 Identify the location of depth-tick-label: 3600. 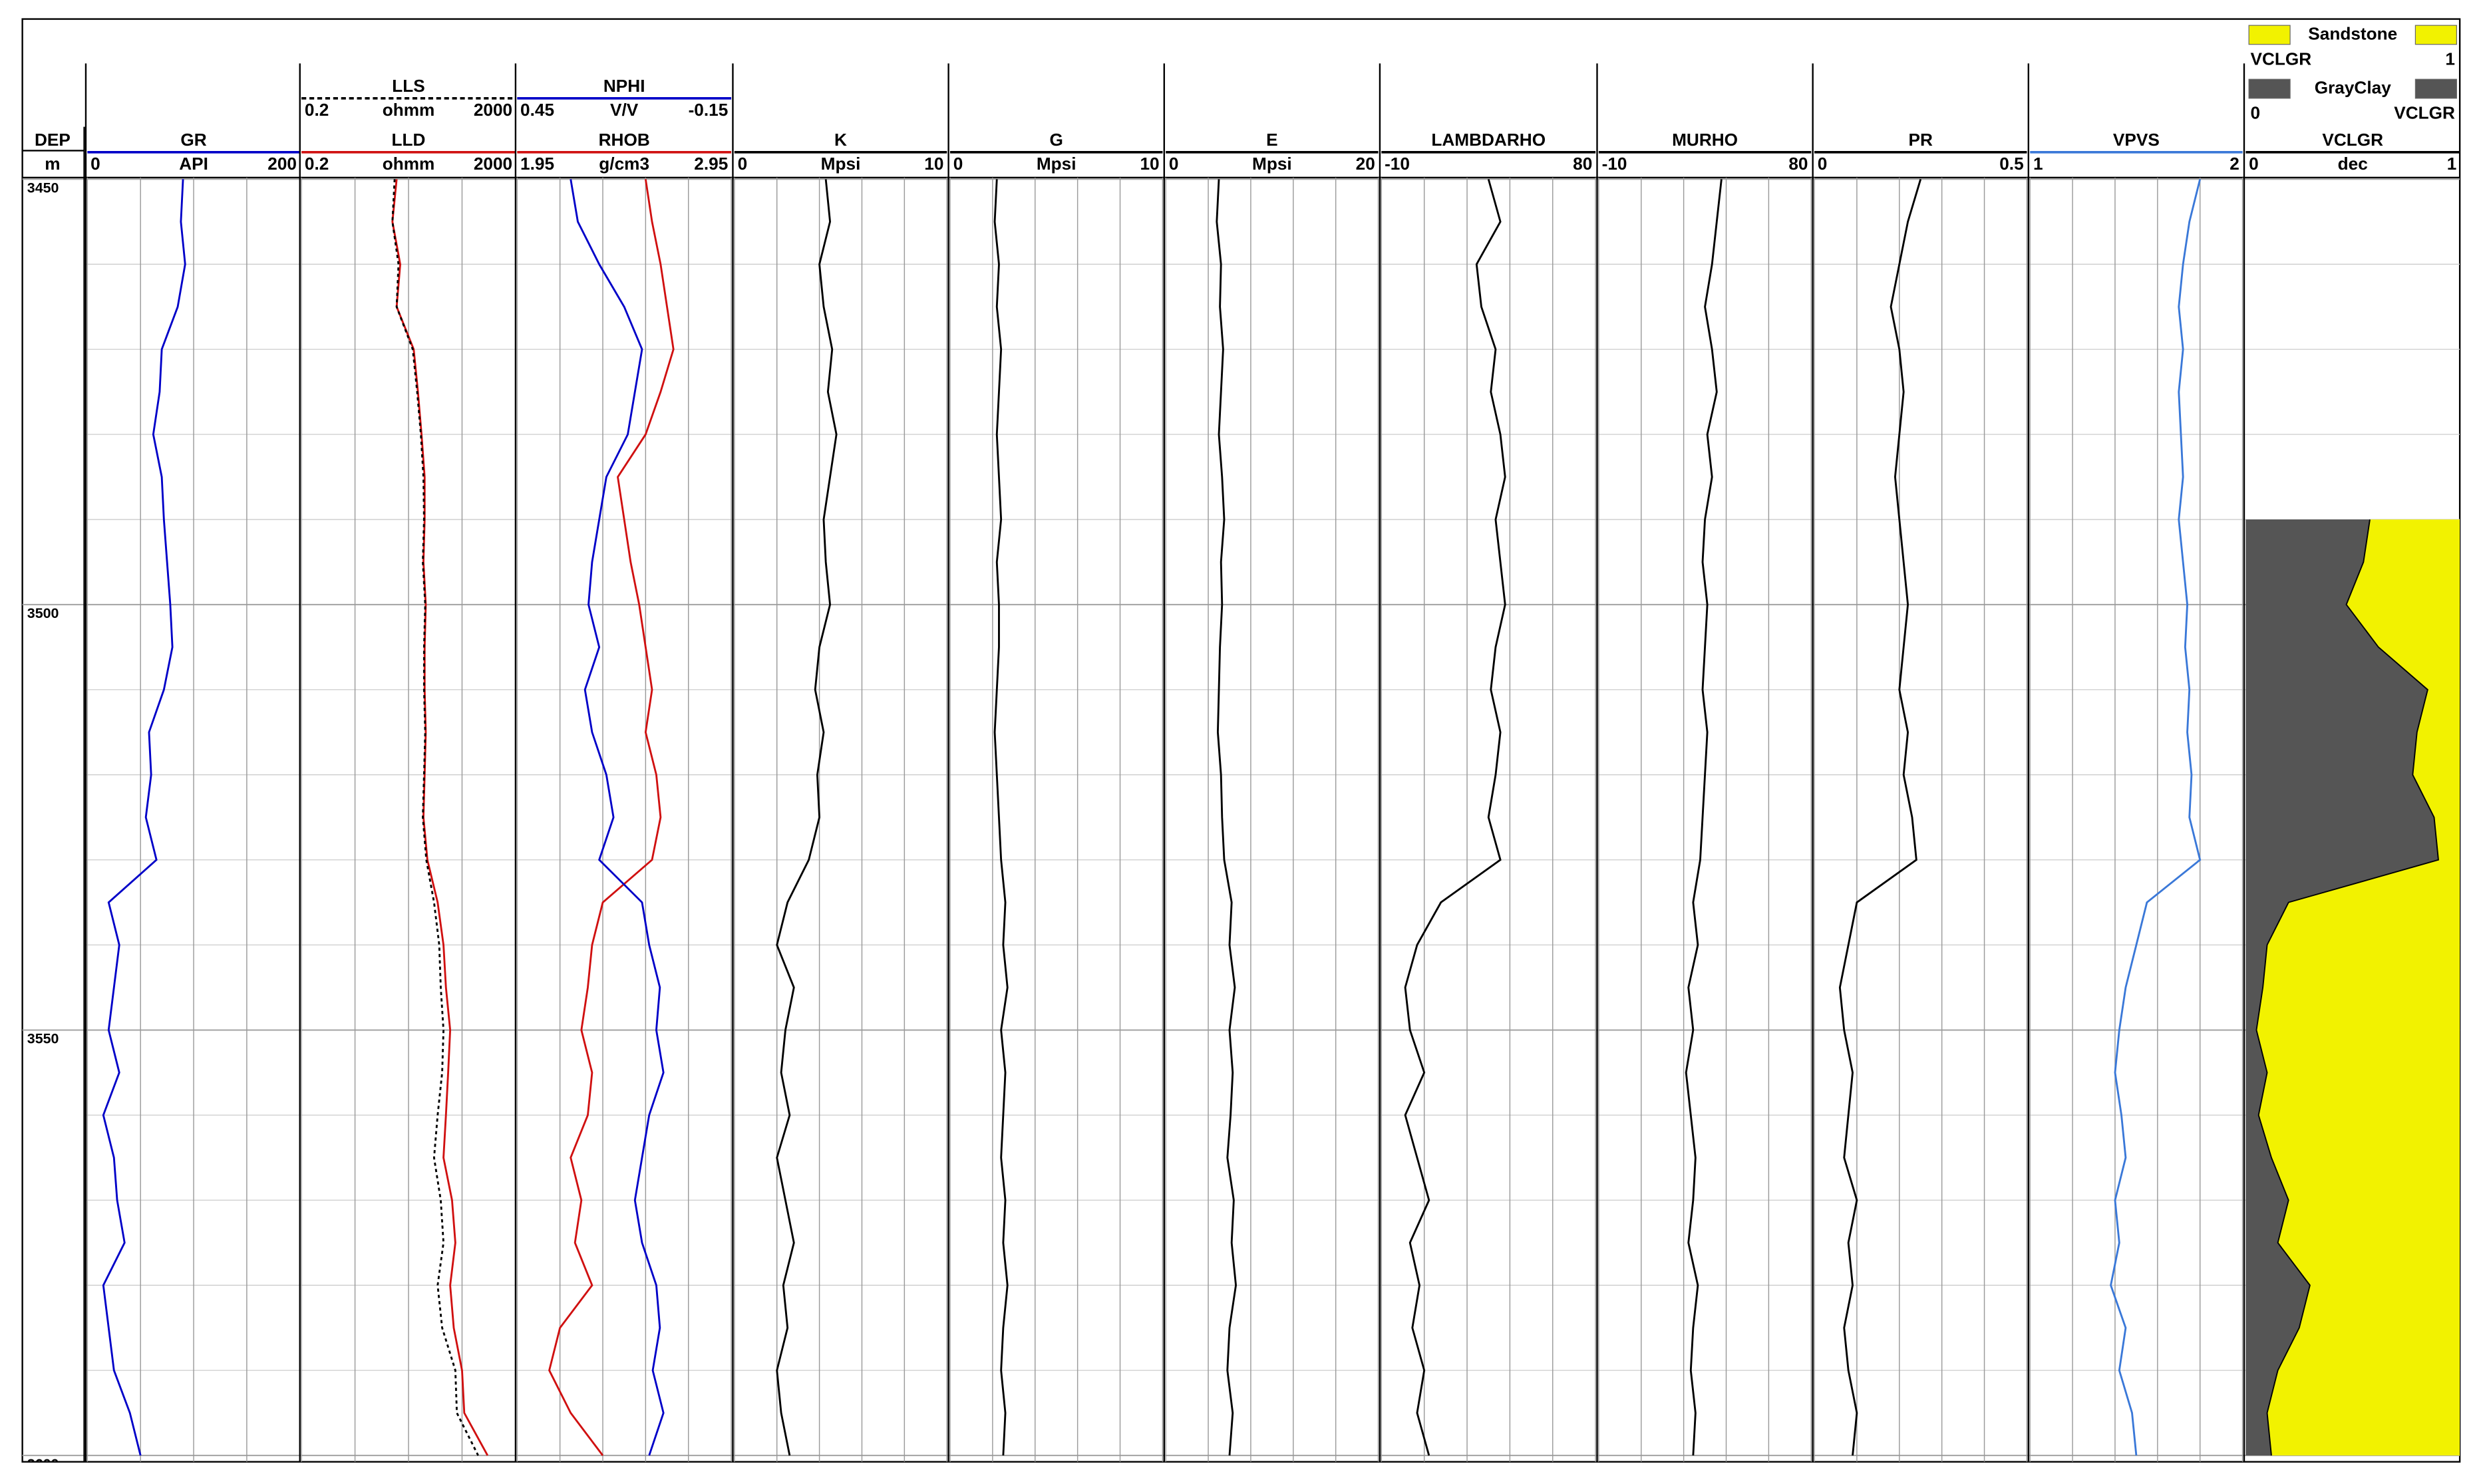
(43, 1464).